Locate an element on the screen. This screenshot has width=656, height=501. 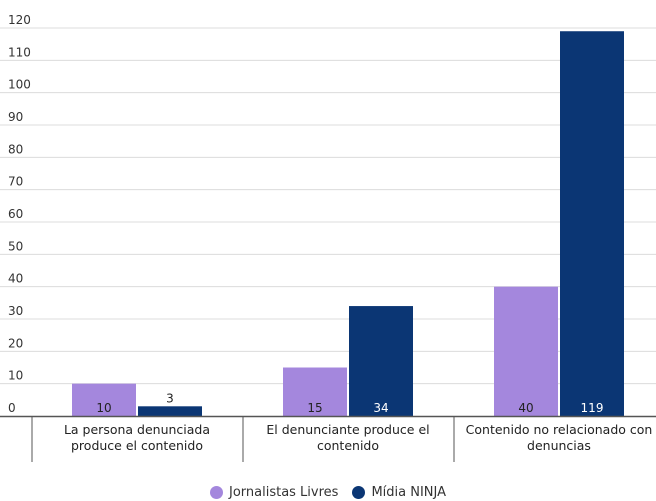
data-label-1-1: 10 is located at coordinates (103, 408).